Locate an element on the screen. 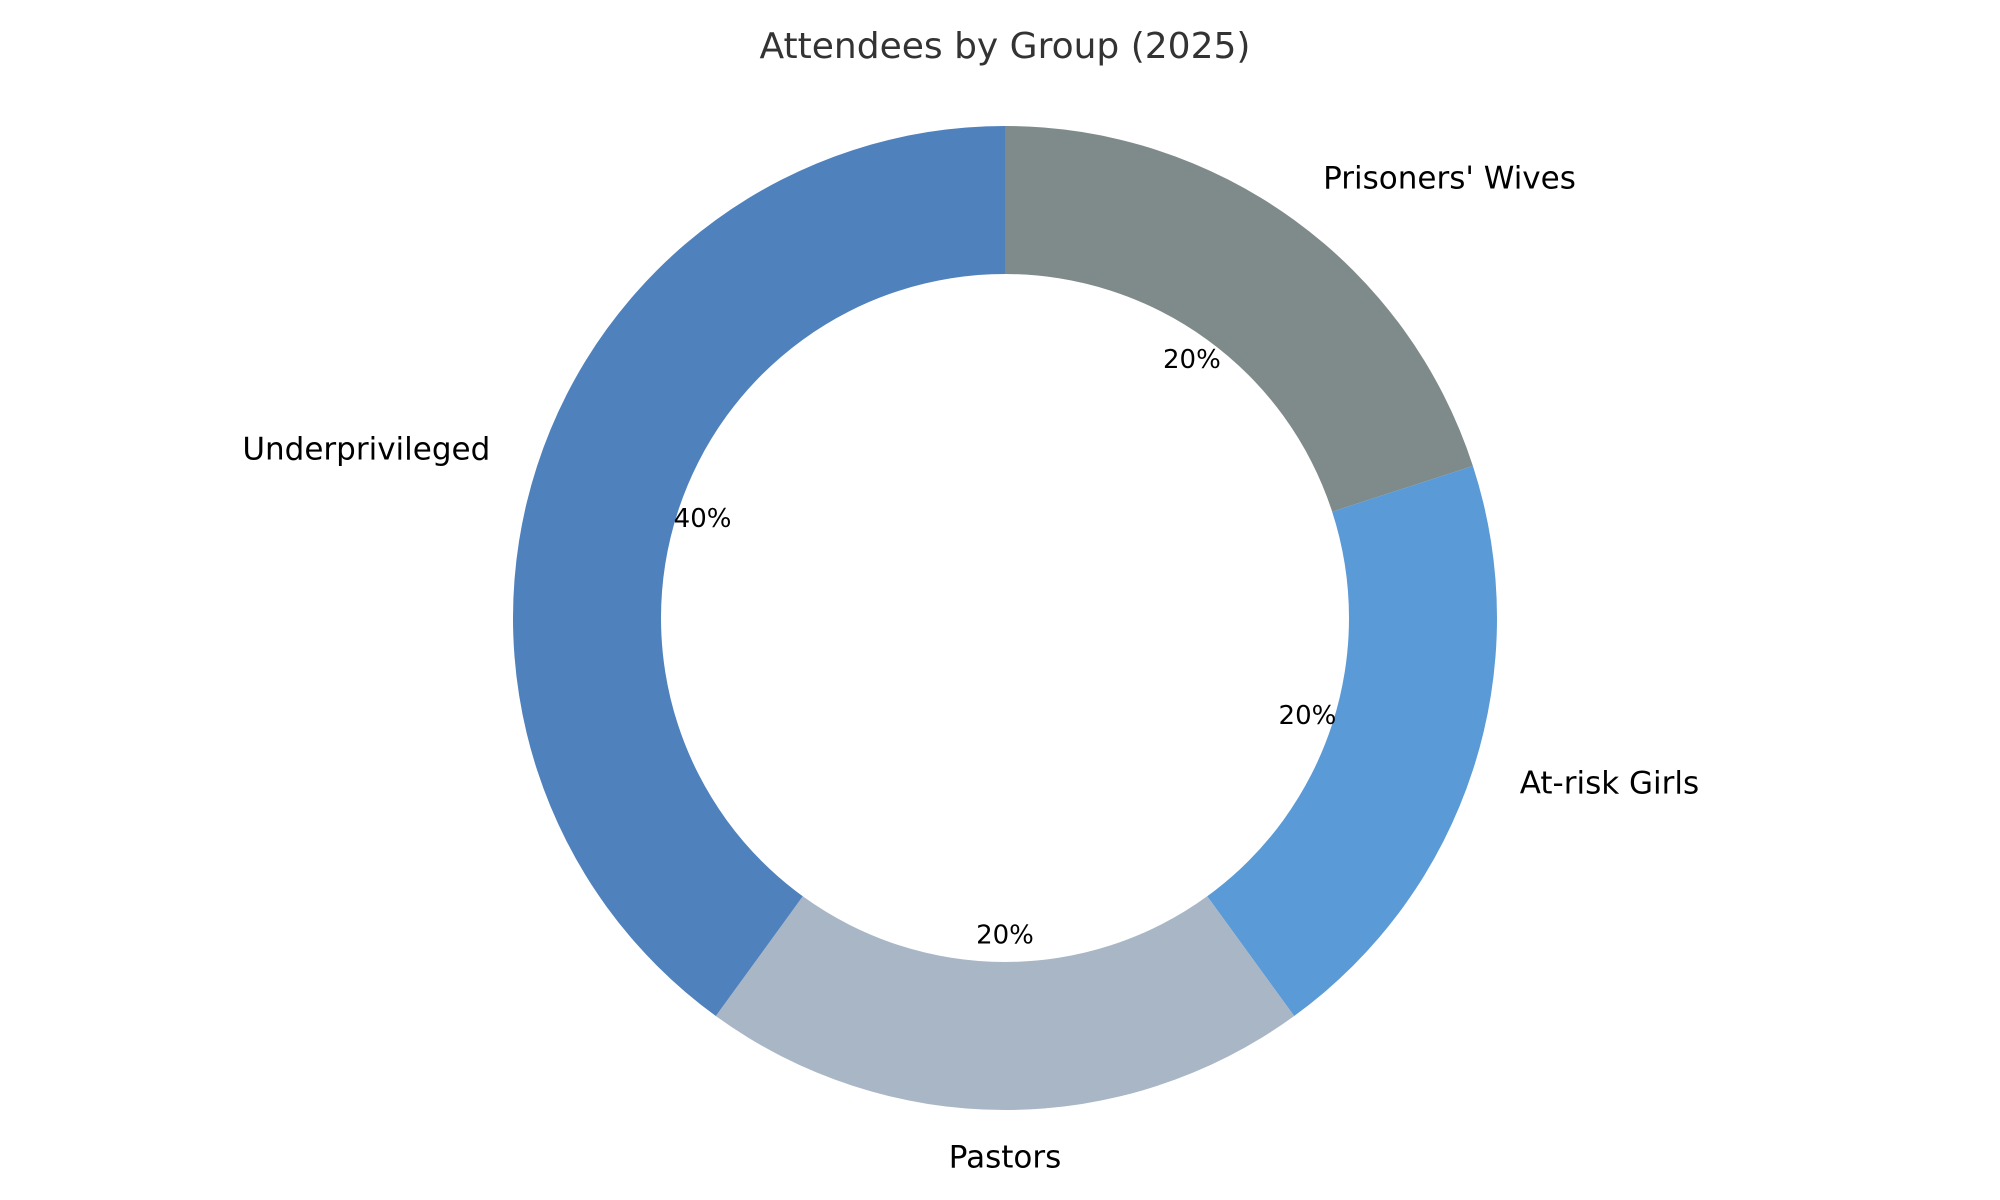 The width and height of the screenshot is (2000, 1200). slice-pastors is located at coordinates (1005, 1003).